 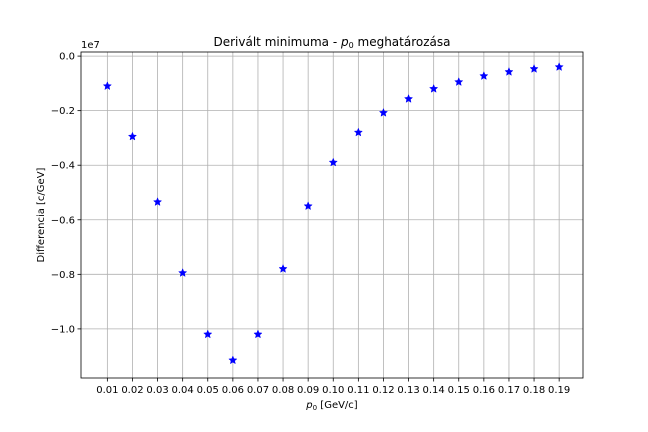 What do you see at coordinates (132, 390) in the screenshot?
I see `x-tick-label: 0.02` at bounding box center [132, 390].